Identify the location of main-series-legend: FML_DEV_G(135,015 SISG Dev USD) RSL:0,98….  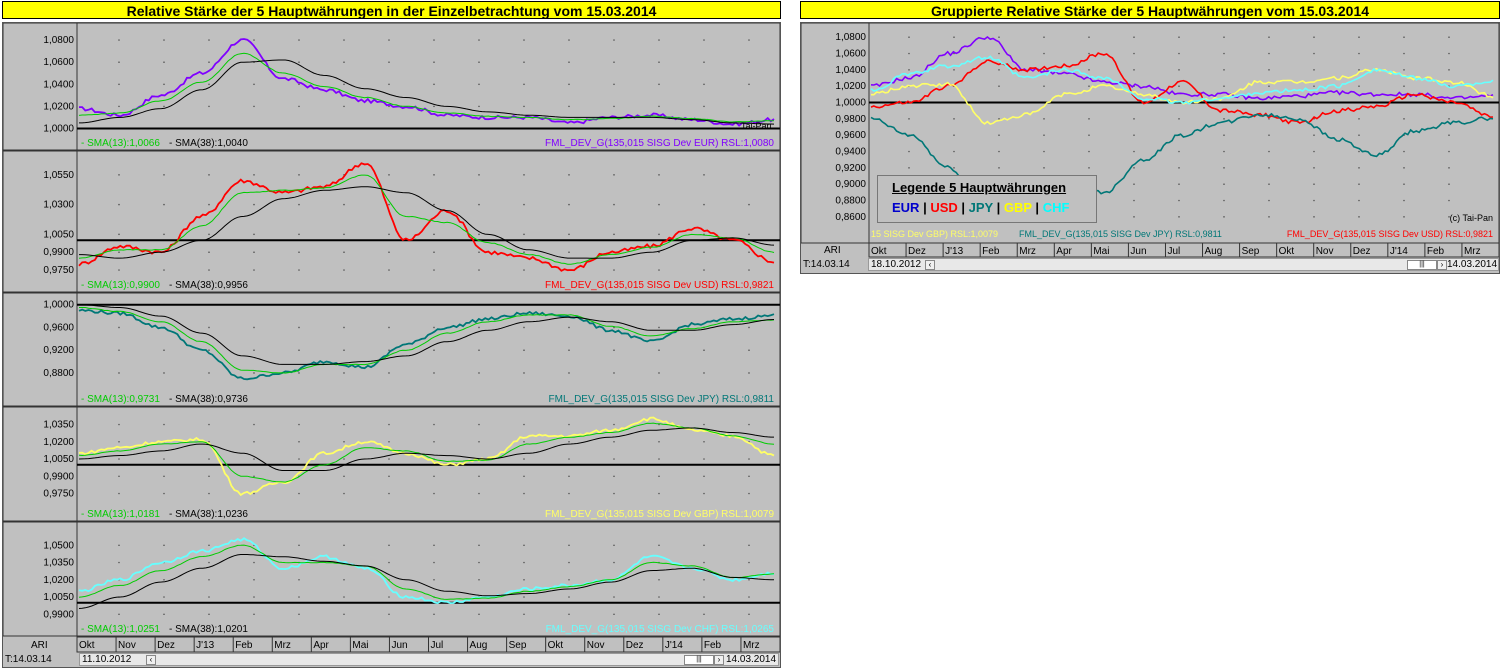
(659, 285).